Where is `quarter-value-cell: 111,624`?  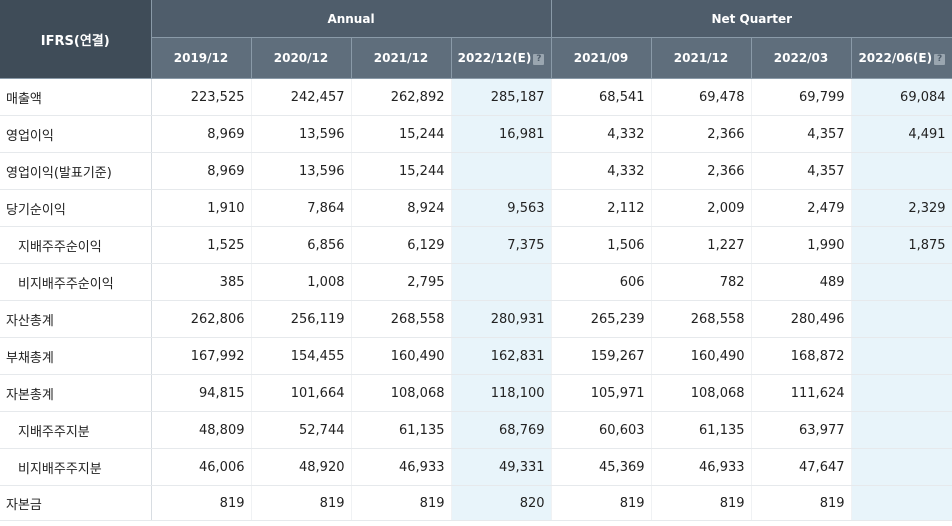
quarter-value-cell: 111,624 is located at coordinates (801, 393).